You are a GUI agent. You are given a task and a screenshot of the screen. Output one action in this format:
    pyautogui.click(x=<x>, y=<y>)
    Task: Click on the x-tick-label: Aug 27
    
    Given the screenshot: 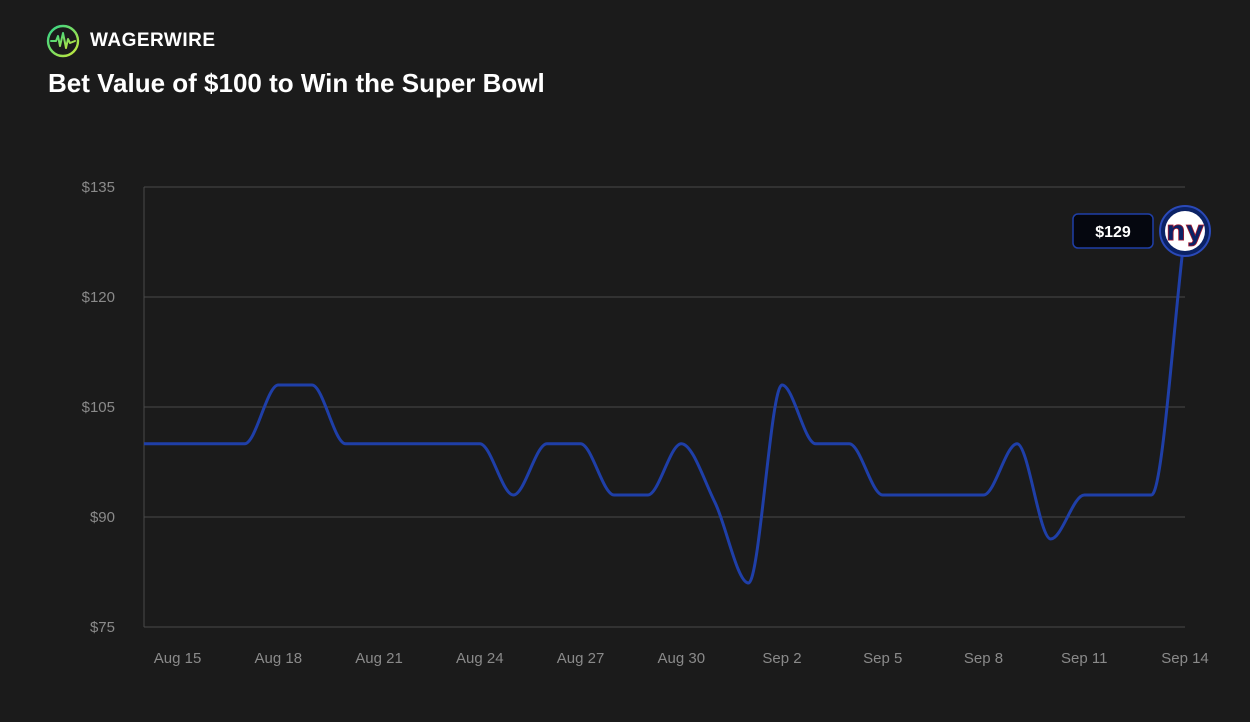 What is the action you would take?
    pyautogui.click(x=581, y=658)
    